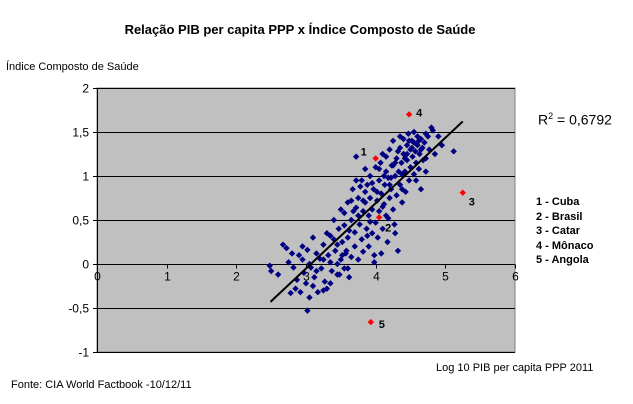  What do you see at coordinates (388, 228) in the screenshot?
I see `highlight-label: 2` at bounding box center [388, 228].